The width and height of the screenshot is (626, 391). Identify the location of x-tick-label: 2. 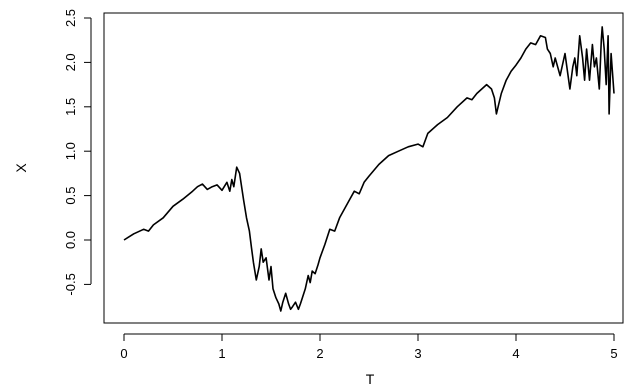
(319, 353).